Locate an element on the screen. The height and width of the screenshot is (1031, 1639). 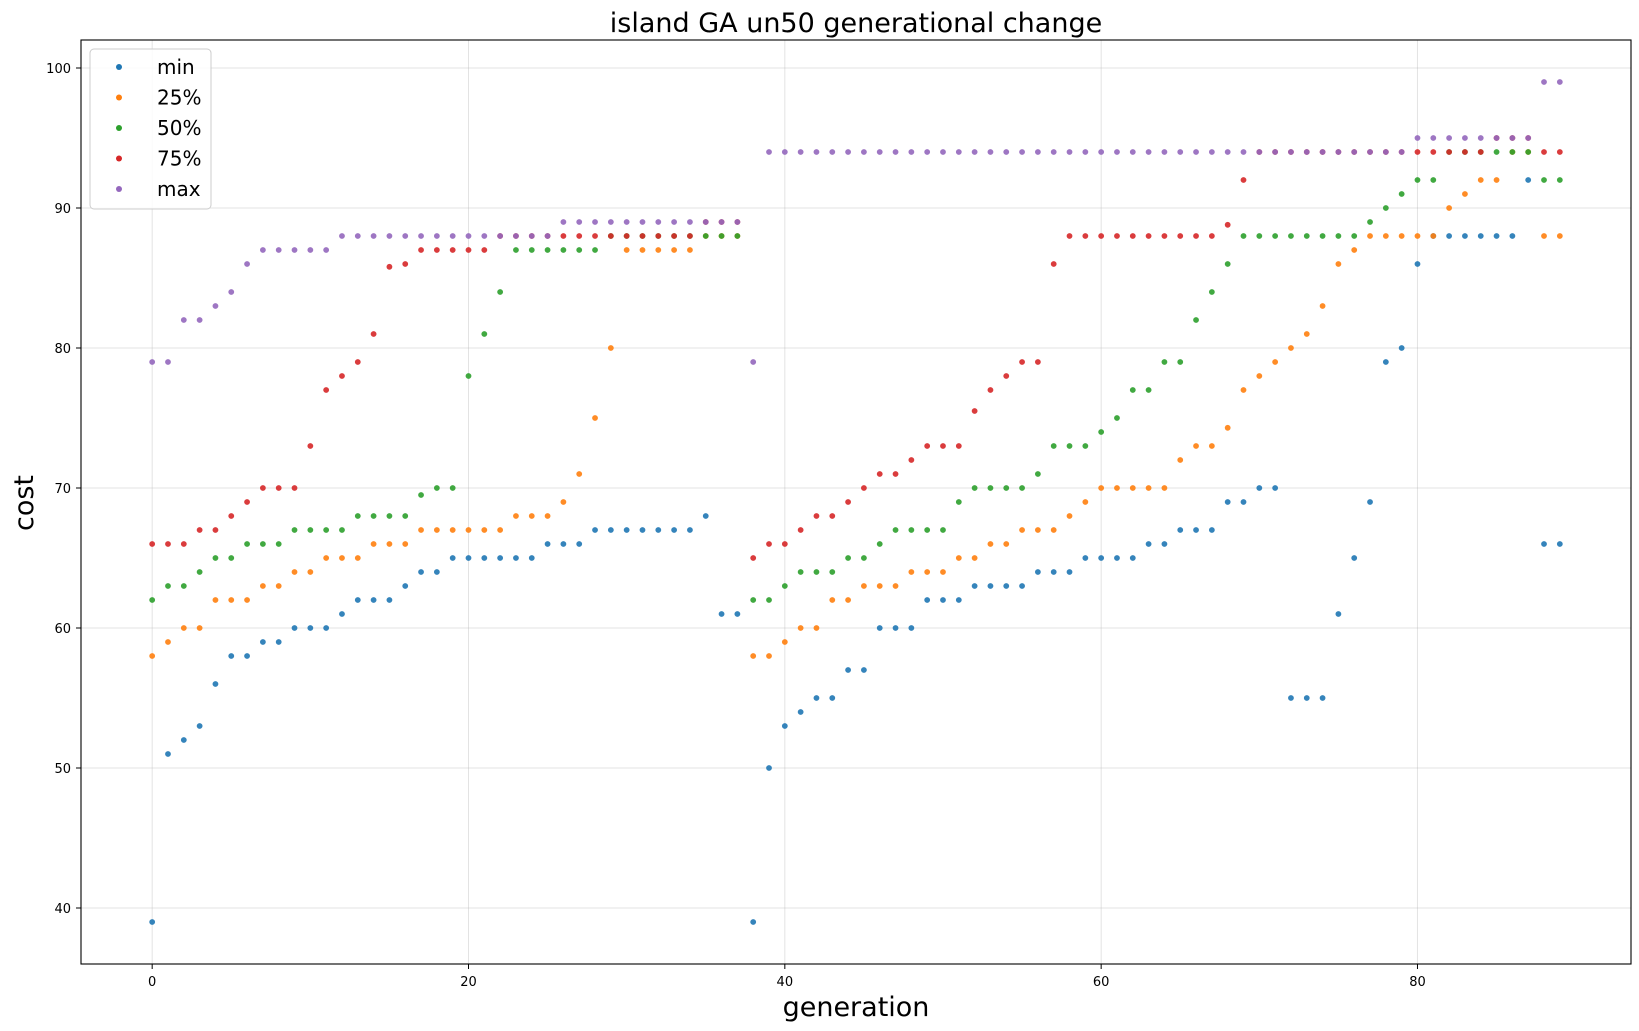
y-tick-label: 80 is located at coordinates (62, 349).